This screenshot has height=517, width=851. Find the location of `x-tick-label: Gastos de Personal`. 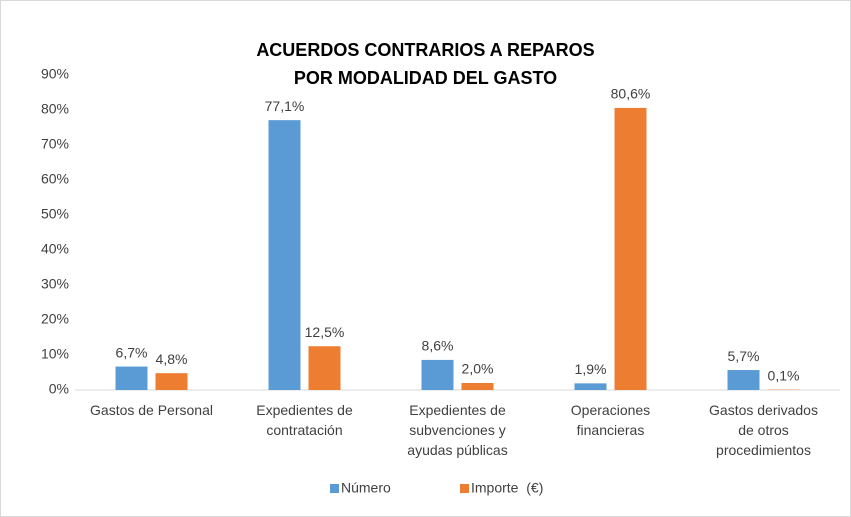

x-tick-label: Gastos de Personal is located at coordinates (151, 410).